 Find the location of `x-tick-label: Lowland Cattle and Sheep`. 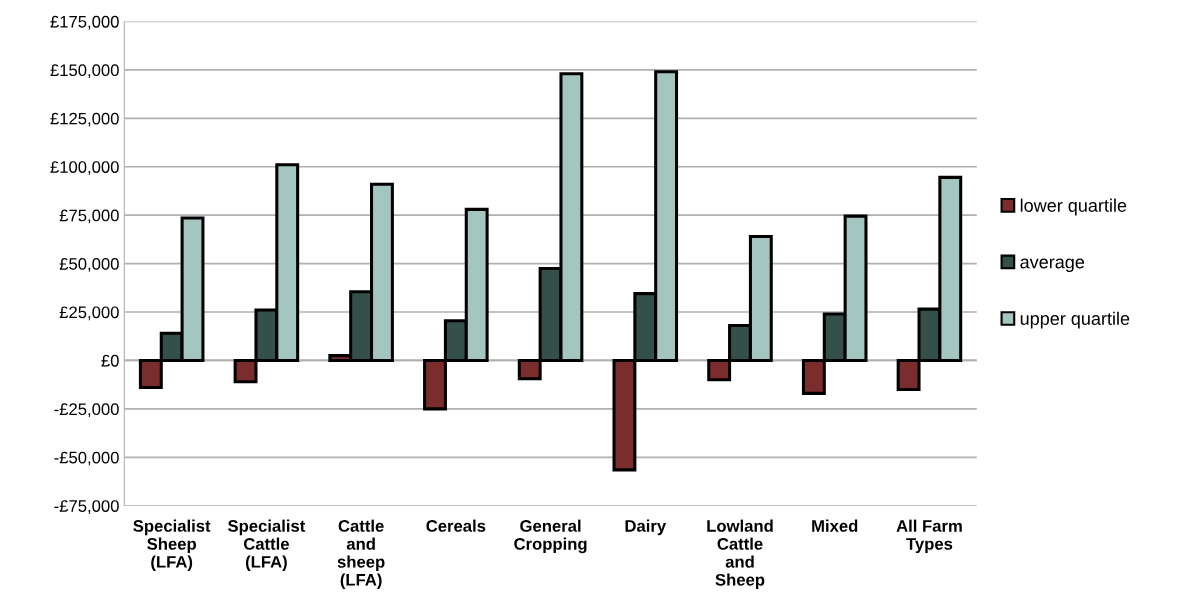

x-tick-label: Lowland Cattle and Sheep is located at coordinates (740, 554).